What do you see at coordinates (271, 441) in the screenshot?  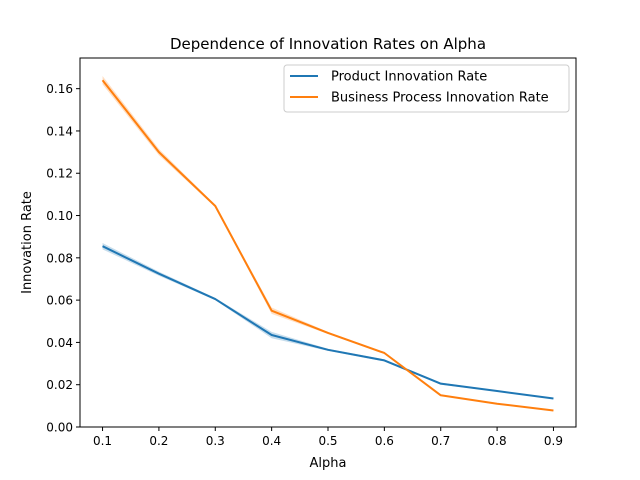 I see `x-tick-label: 0.4` at bounding box center [271, 441].